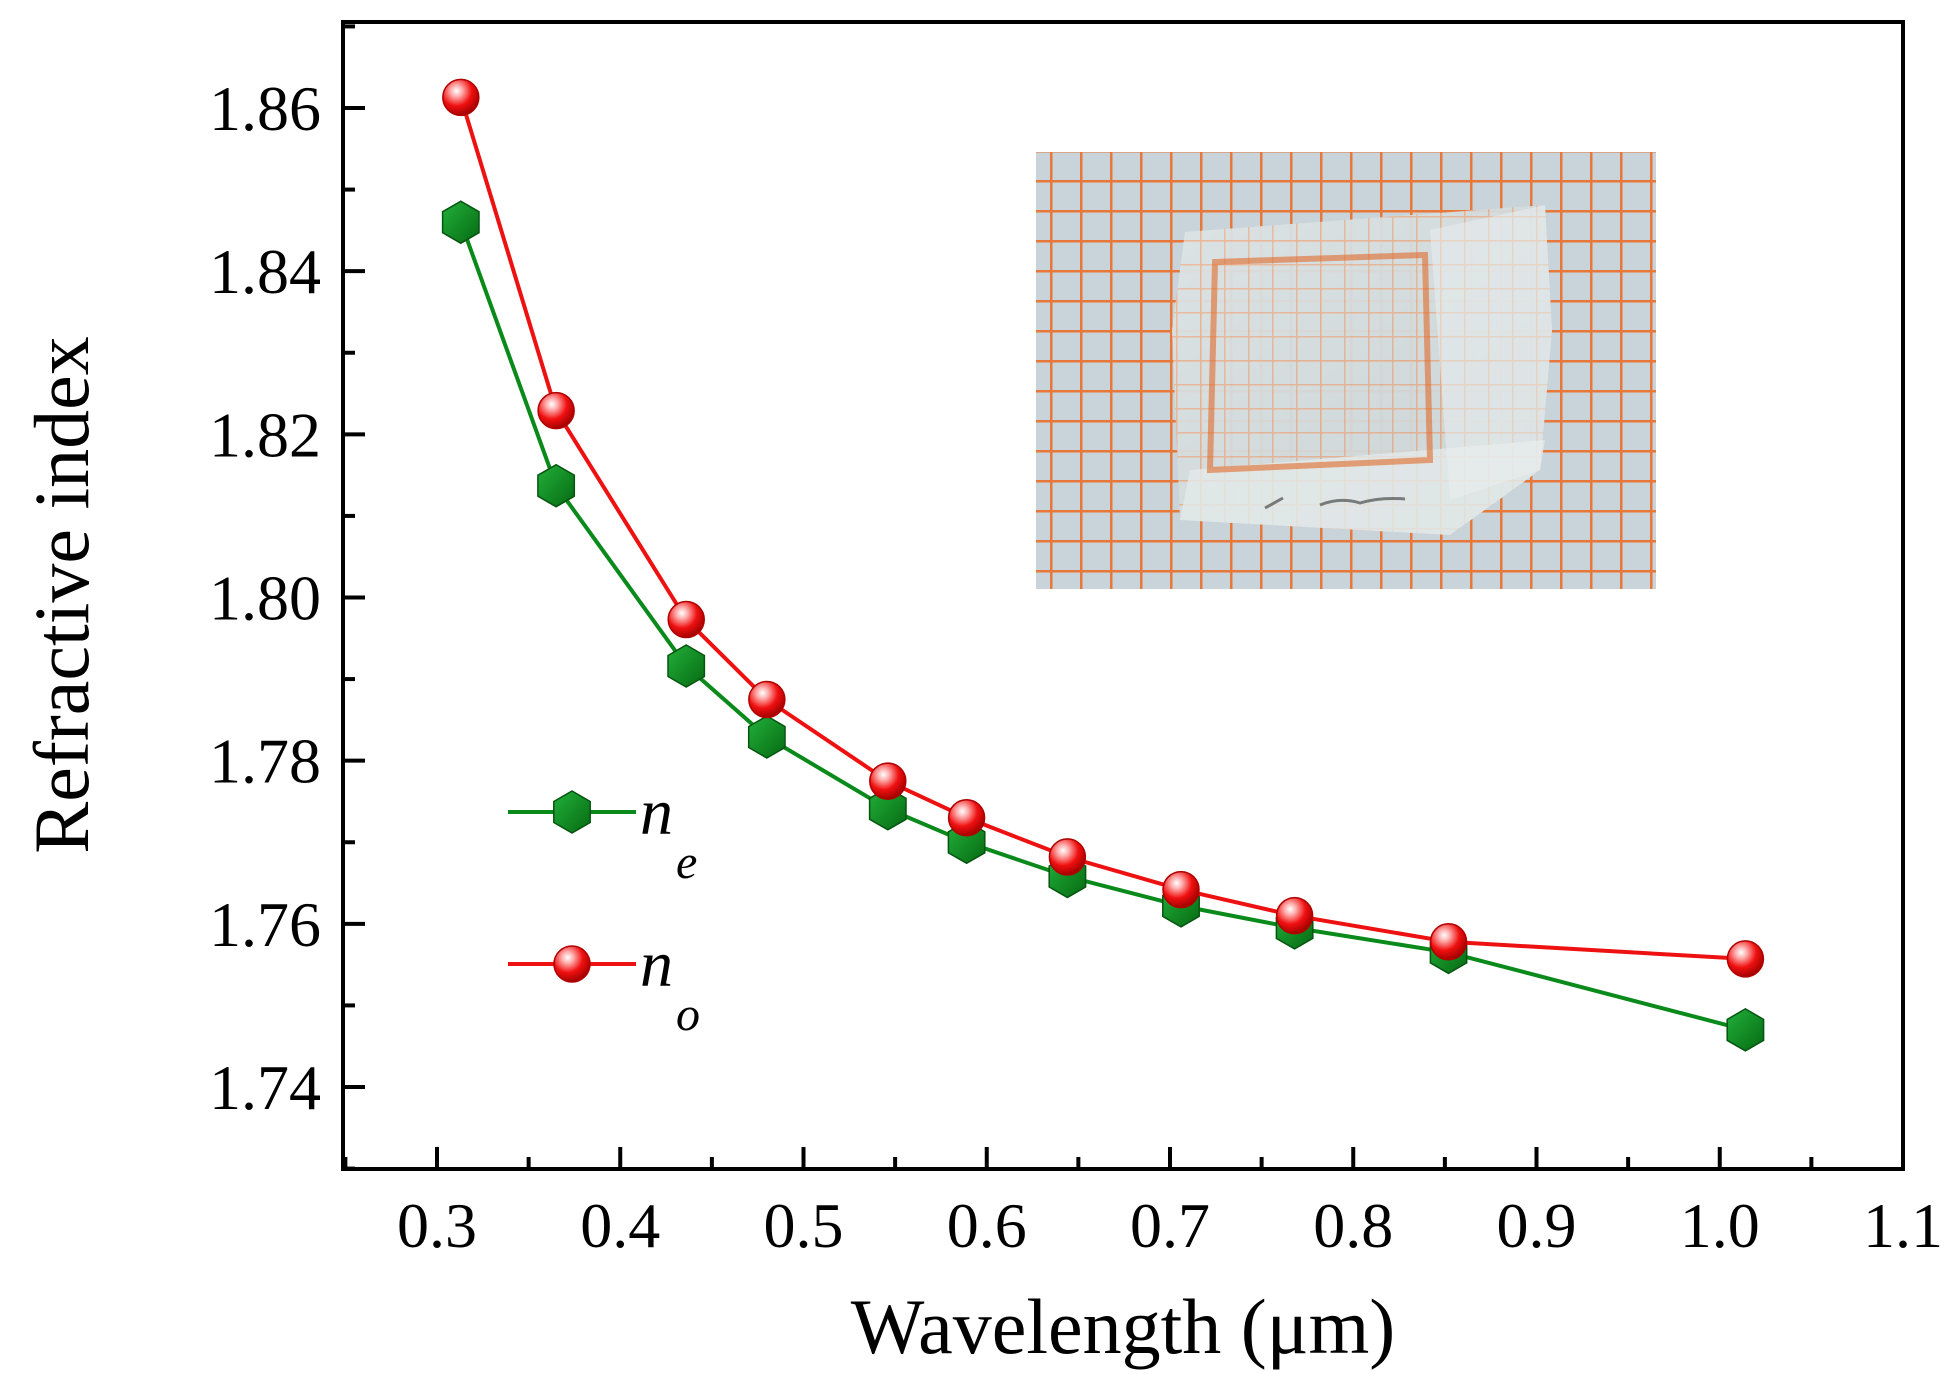 The height and width of the screenshot is (1374, 1954). Describe the element at coordinates (265, 434) in the screenshot. I see `y-tick-label: 1.82` at that location.